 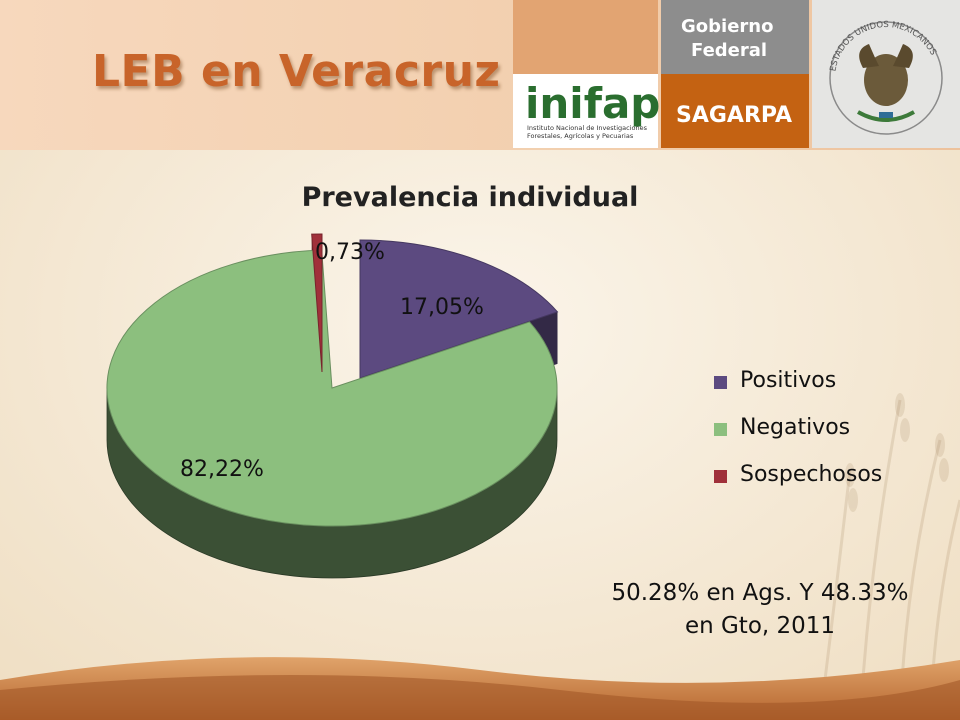 I want to click on logo-block-tan, so click(x=585, y=37).